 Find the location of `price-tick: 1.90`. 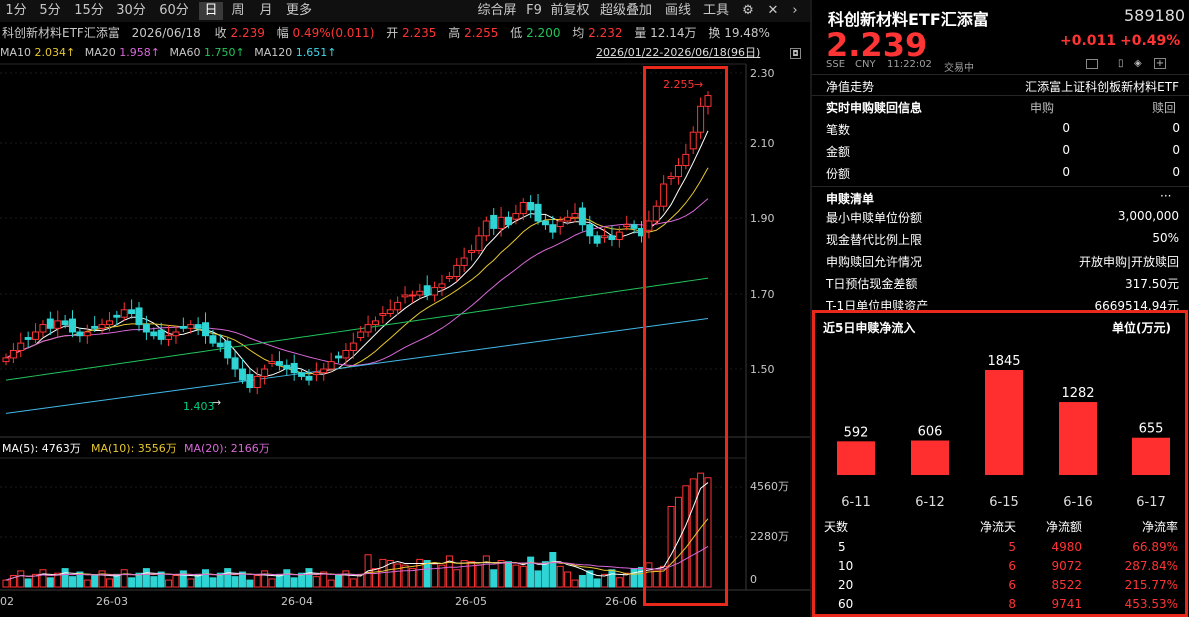

price-tick: 1.90 is located at coordinates (762, 218).